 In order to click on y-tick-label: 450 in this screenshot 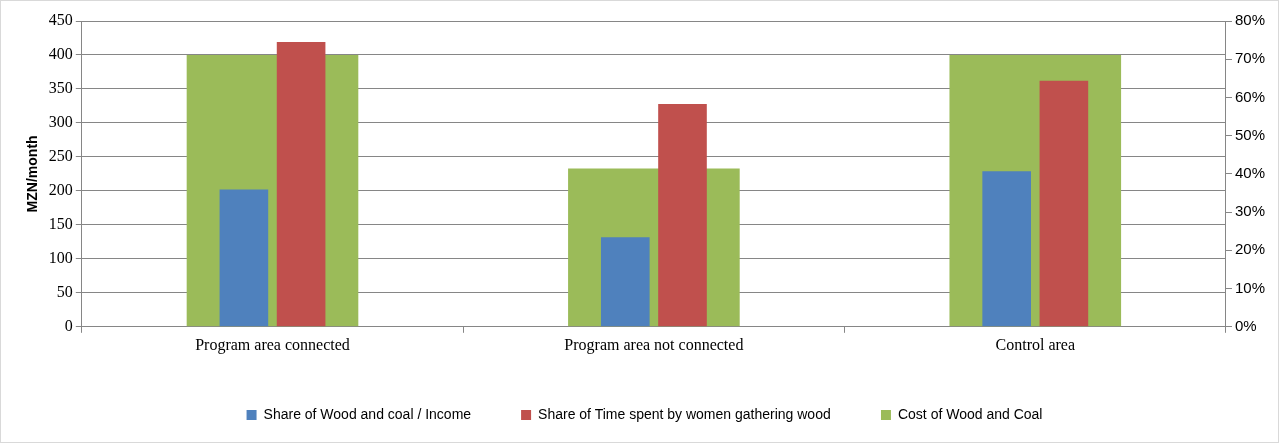, I will do `click(60, 20)`.